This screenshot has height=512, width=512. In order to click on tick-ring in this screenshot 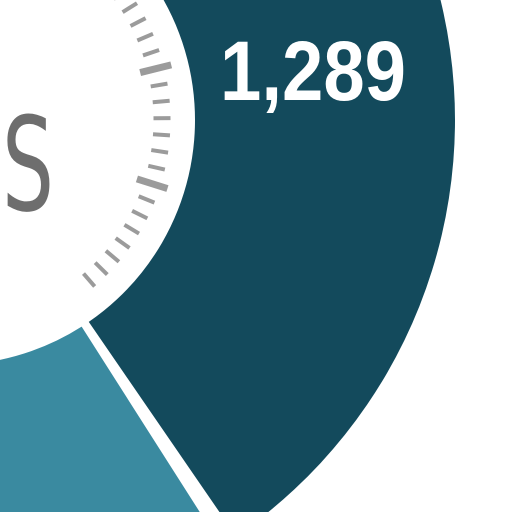, I will do `click(127, 144)`.